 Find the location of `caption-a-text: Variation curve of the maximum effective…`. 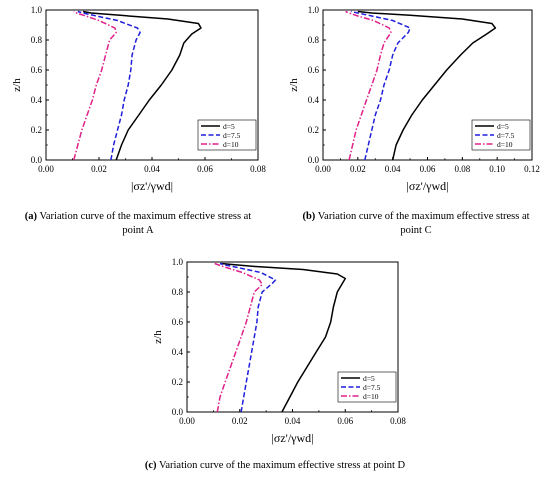

caption-a-text: Variation curve of the maximum effective… is located at coordinates (145, 223).